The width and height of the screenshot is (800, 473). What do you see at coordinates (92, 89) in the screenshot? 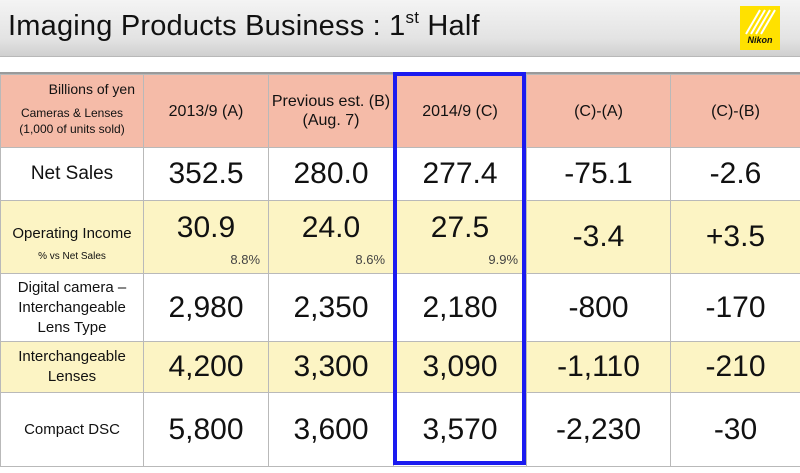
I see `unit-label: Billions of yen` at bounding box center [92, 89].